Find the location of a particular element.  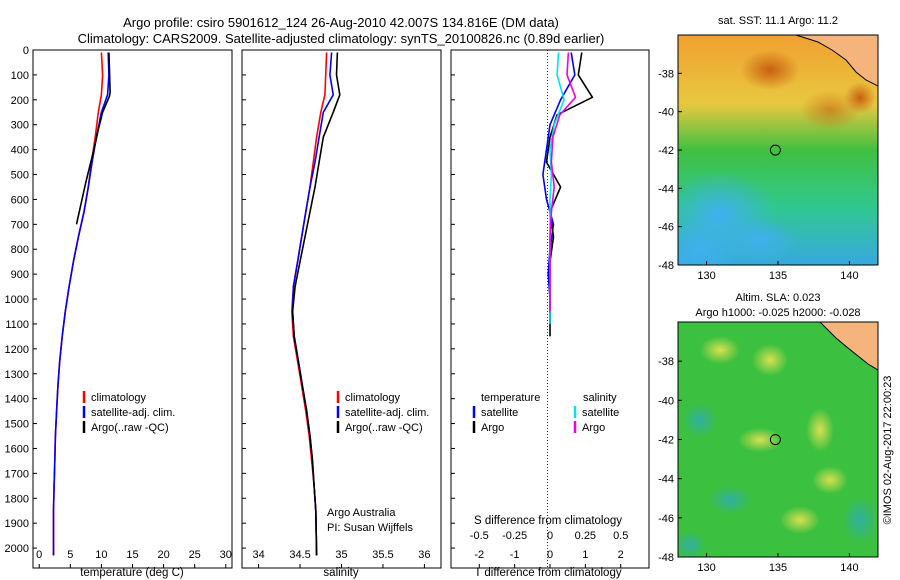

y-tick-label: 500 is located at coordinates (20, 176).